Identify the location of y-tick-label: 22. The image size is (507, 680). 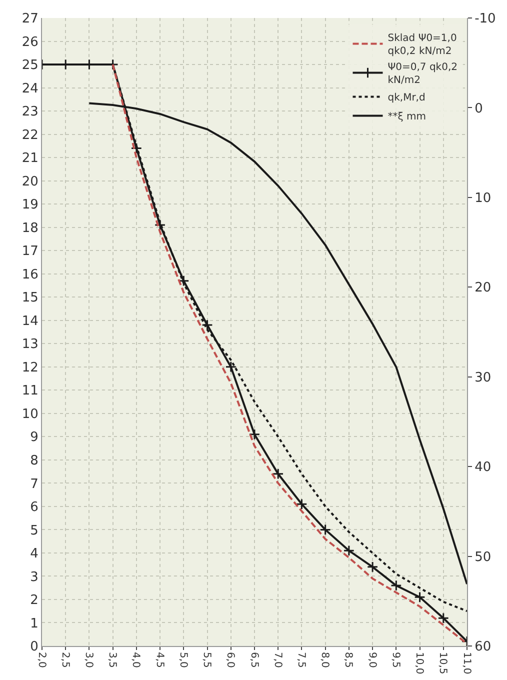
(30, 135).